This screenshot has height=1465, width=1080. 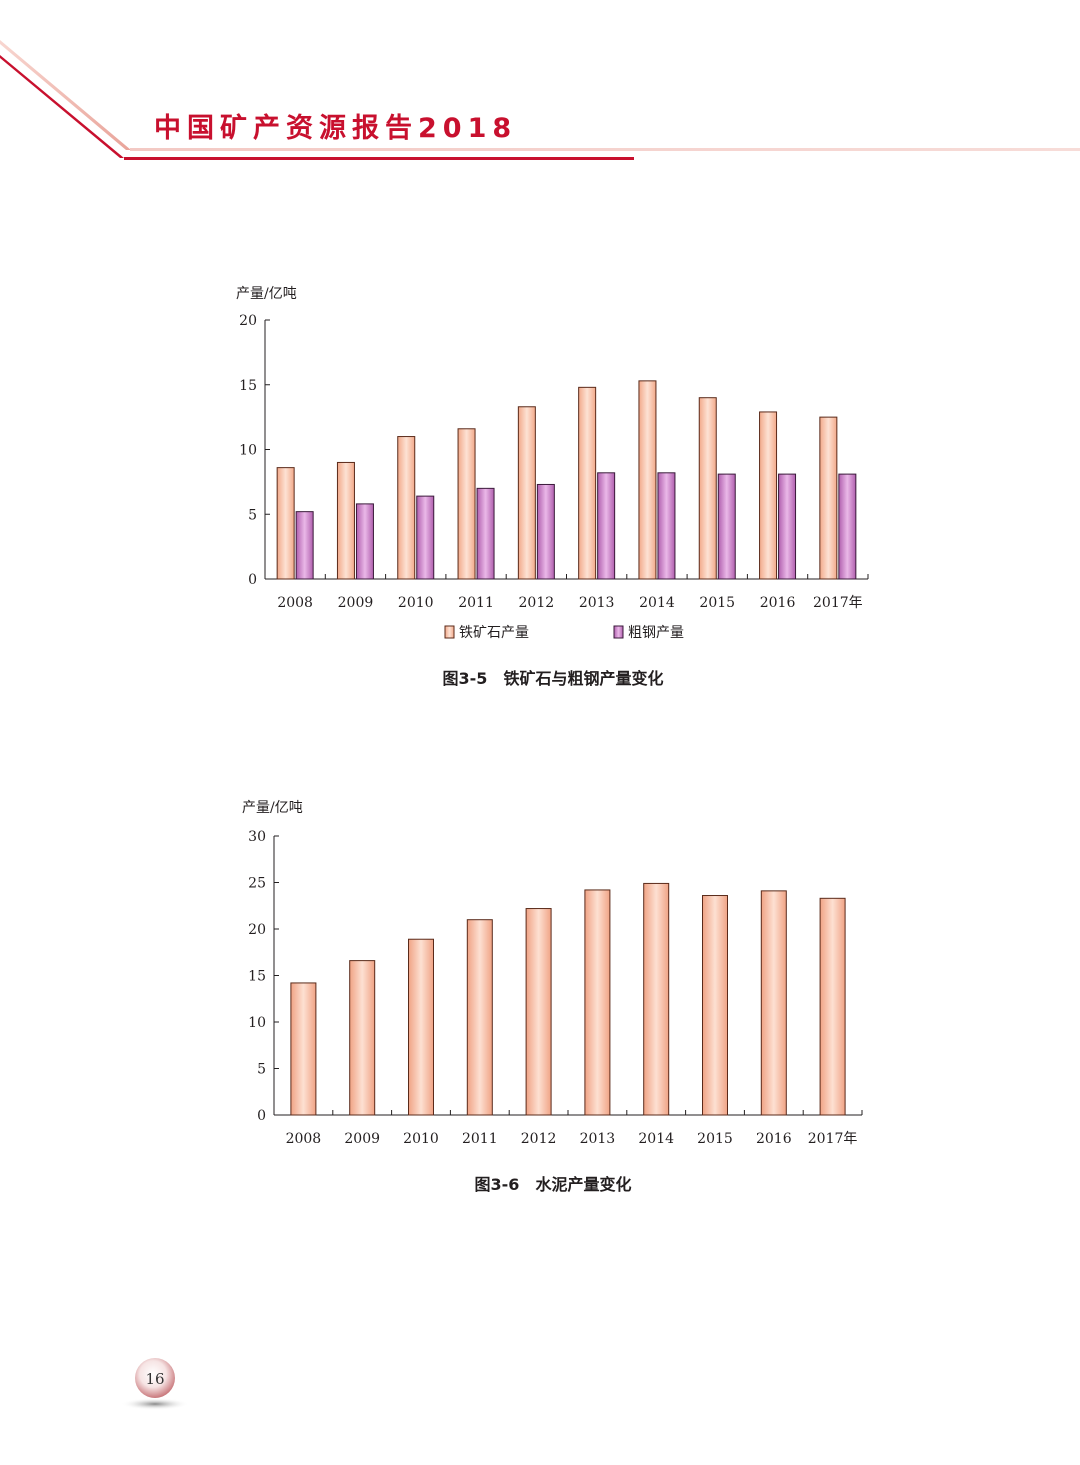 What do you see at coordinates (257, 837) in the screenshot?
I see `y-tick-label: 30` at bounding box center [257, 837].